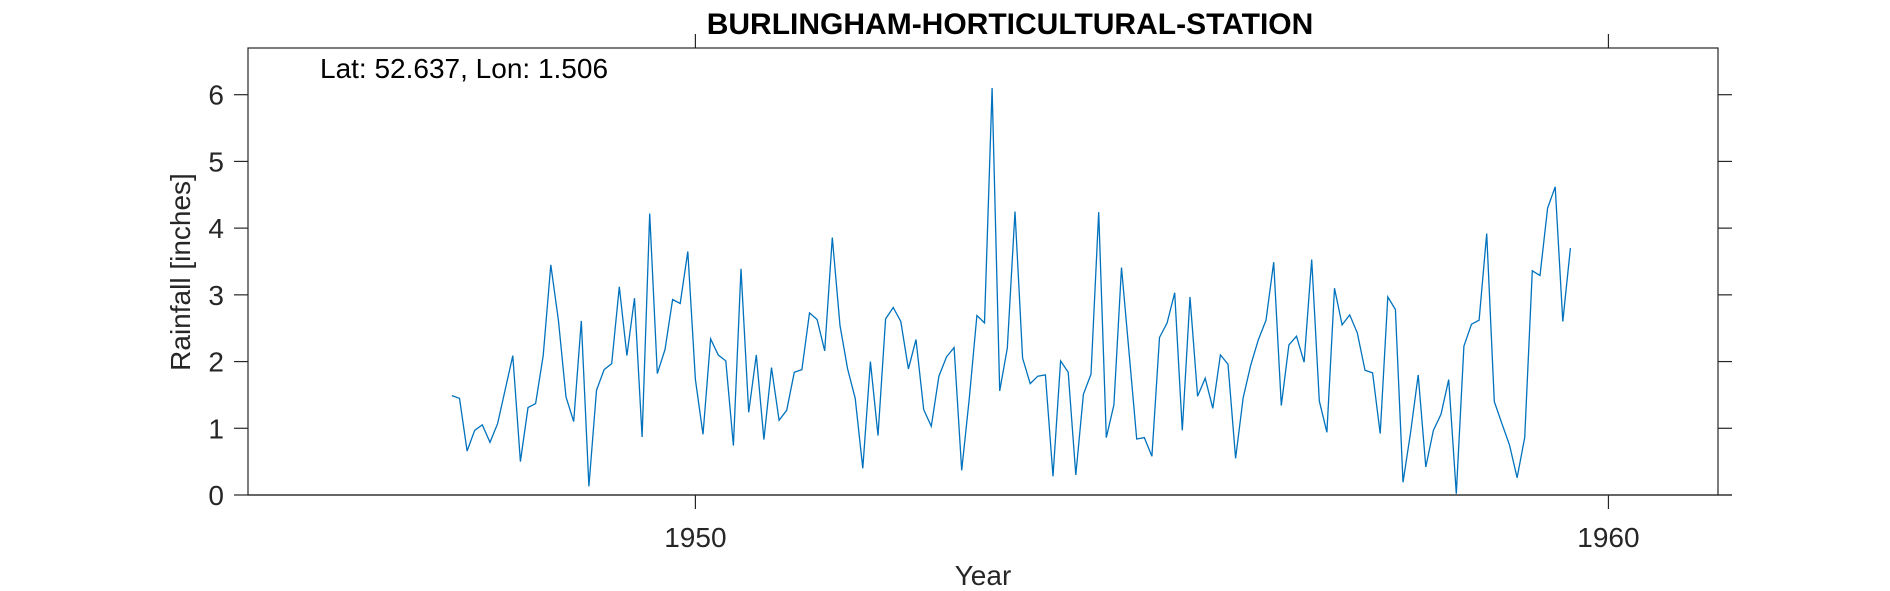  What do you see at coordinates (983, 575) in the screenshot?
I see `x-axis-label: Year` at bounding box center [983, 575].